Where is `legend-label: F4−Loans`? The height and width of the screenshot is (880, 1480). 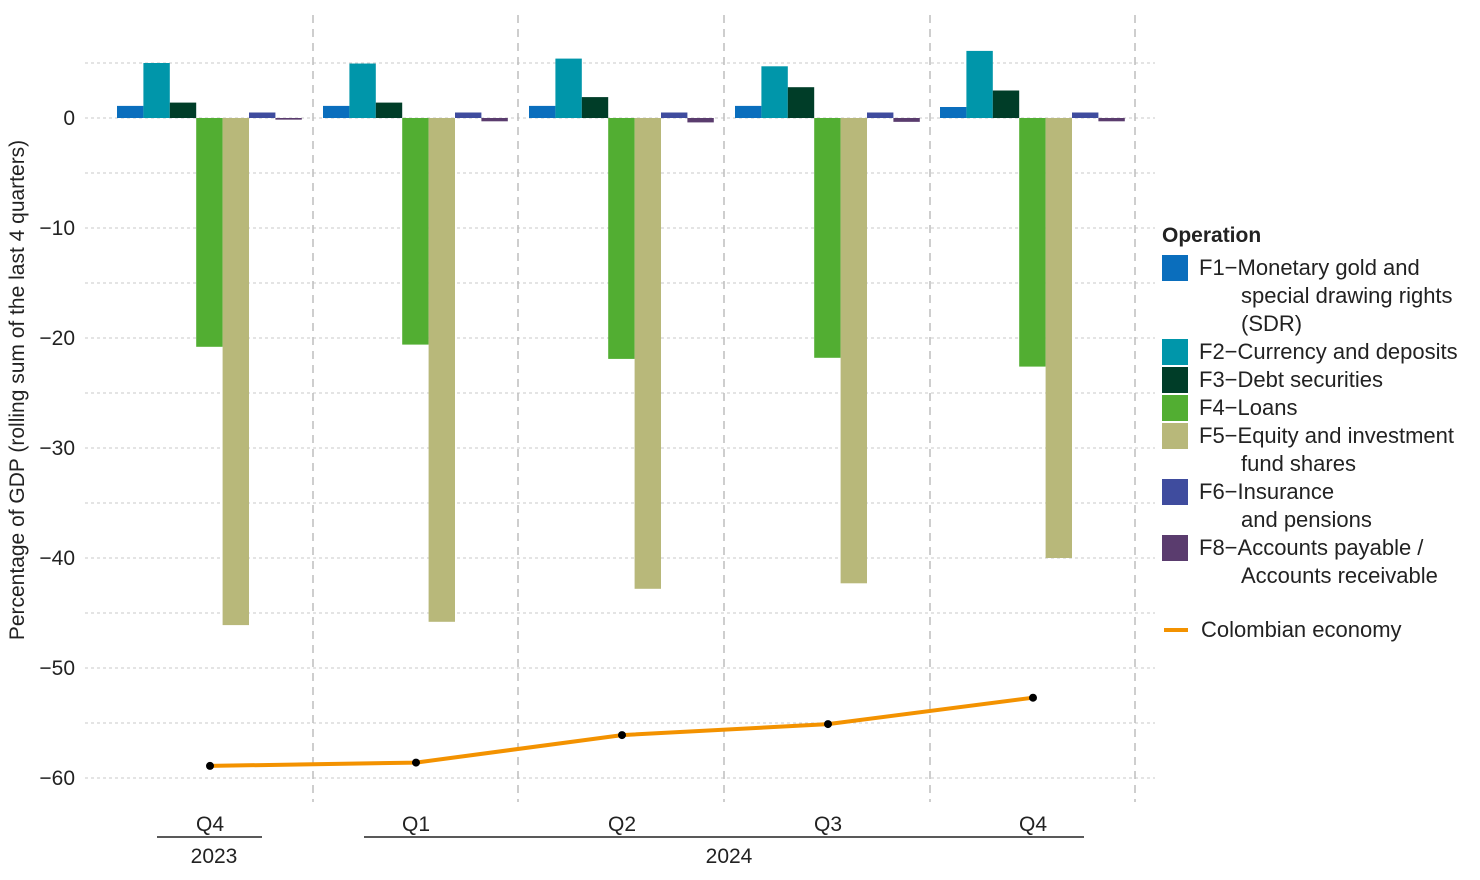 legend-label: F4−Loans is located at coordinates (1248, 408).